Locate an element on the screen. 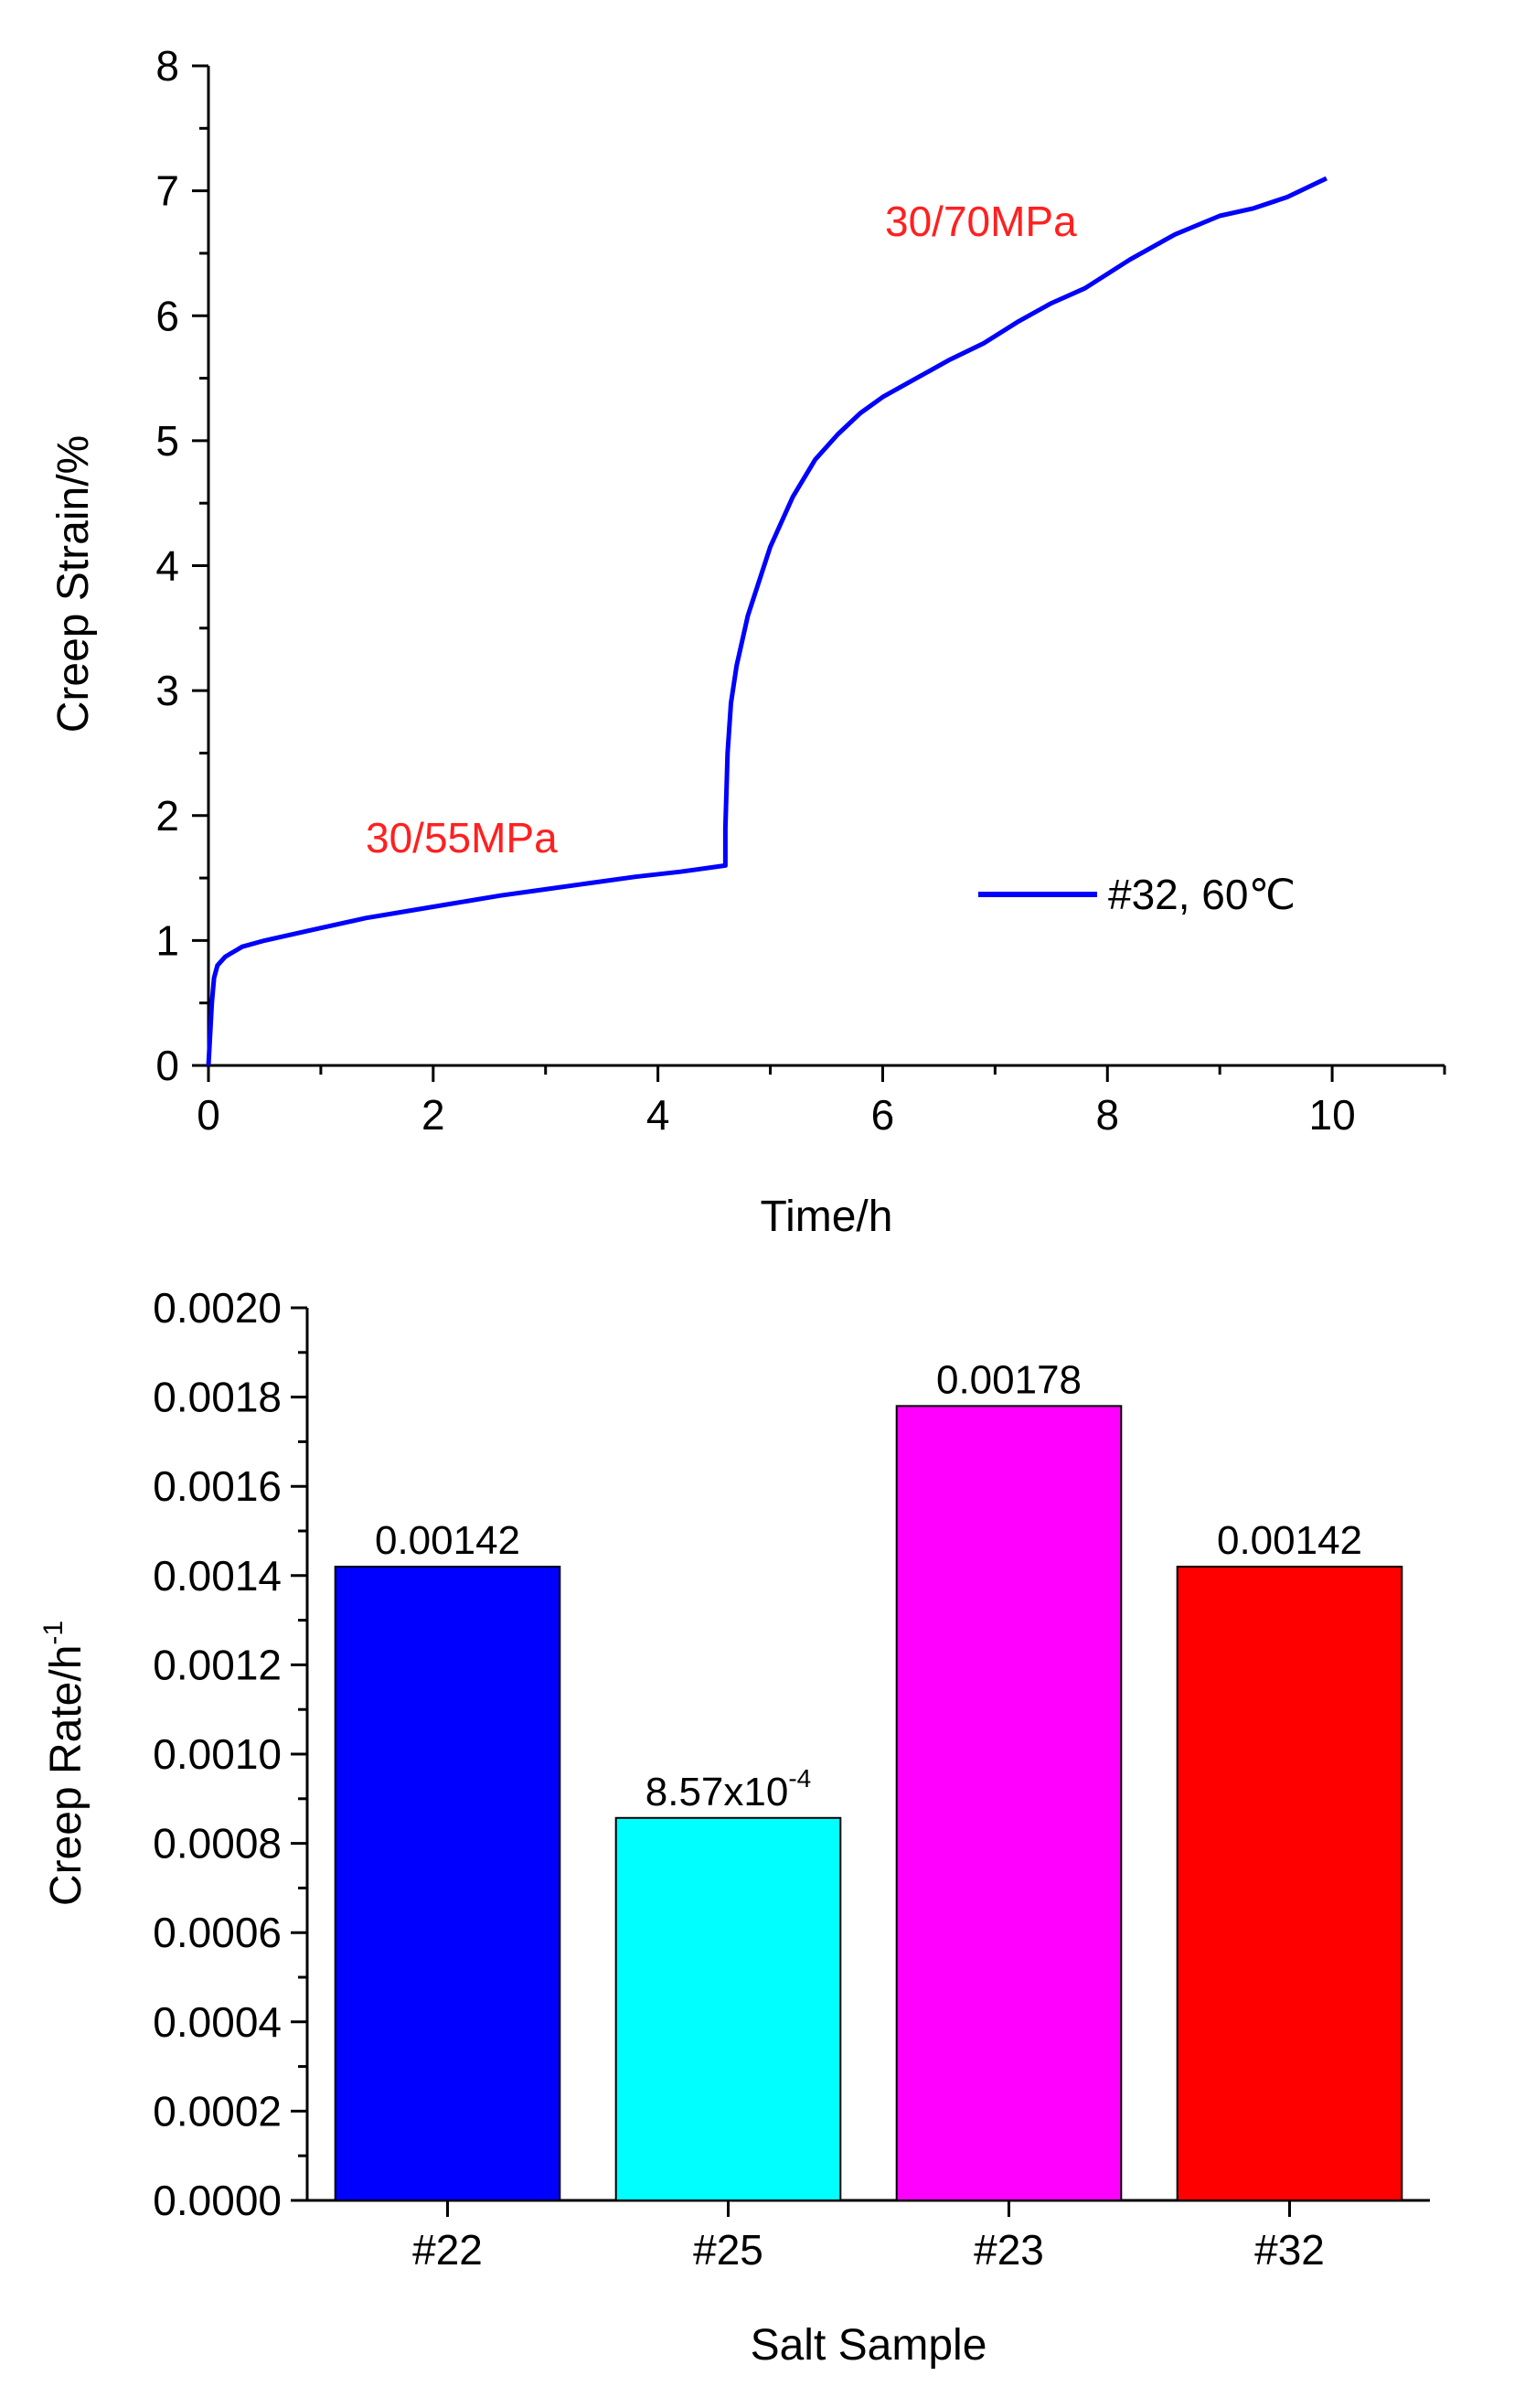 The height and width of the screenshot is (2408, 1525). legend: #32, 60℃ is located at coordinates (1137, 895).